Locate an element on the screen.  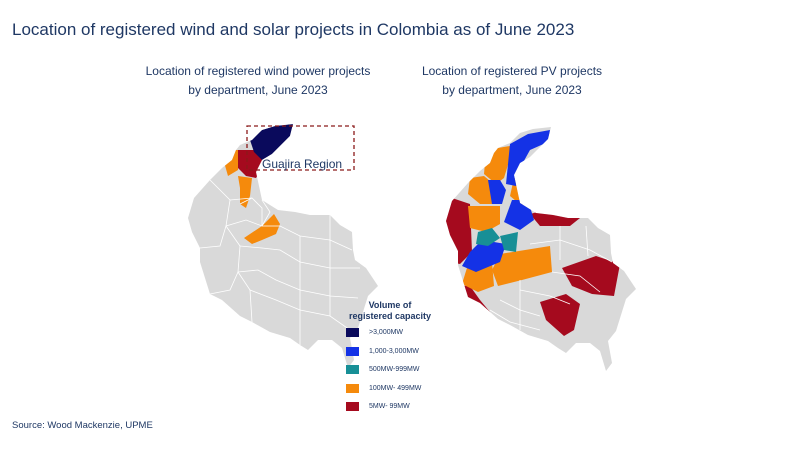
legend-label: 1,000-3,000MW is located at coordinates (394, 351).